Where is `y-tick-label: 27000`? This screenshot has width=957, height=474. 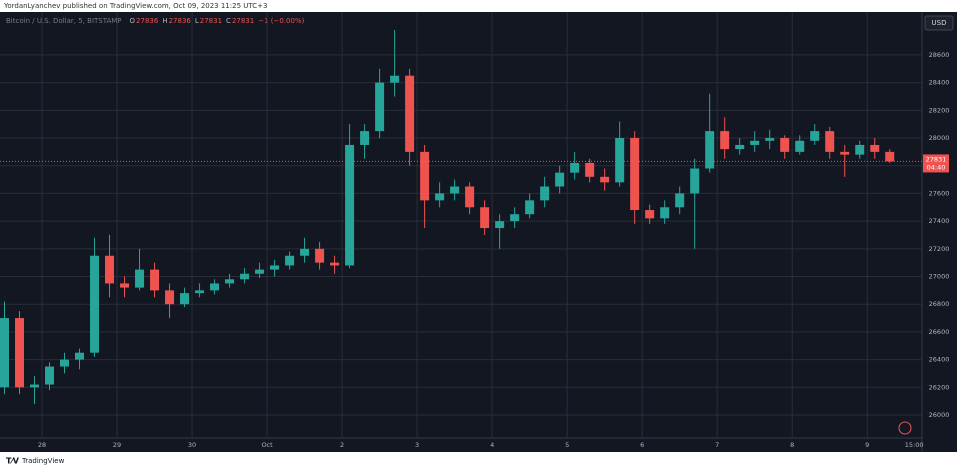
y-tick-label: 27000 is located at coordinates (939, 277).